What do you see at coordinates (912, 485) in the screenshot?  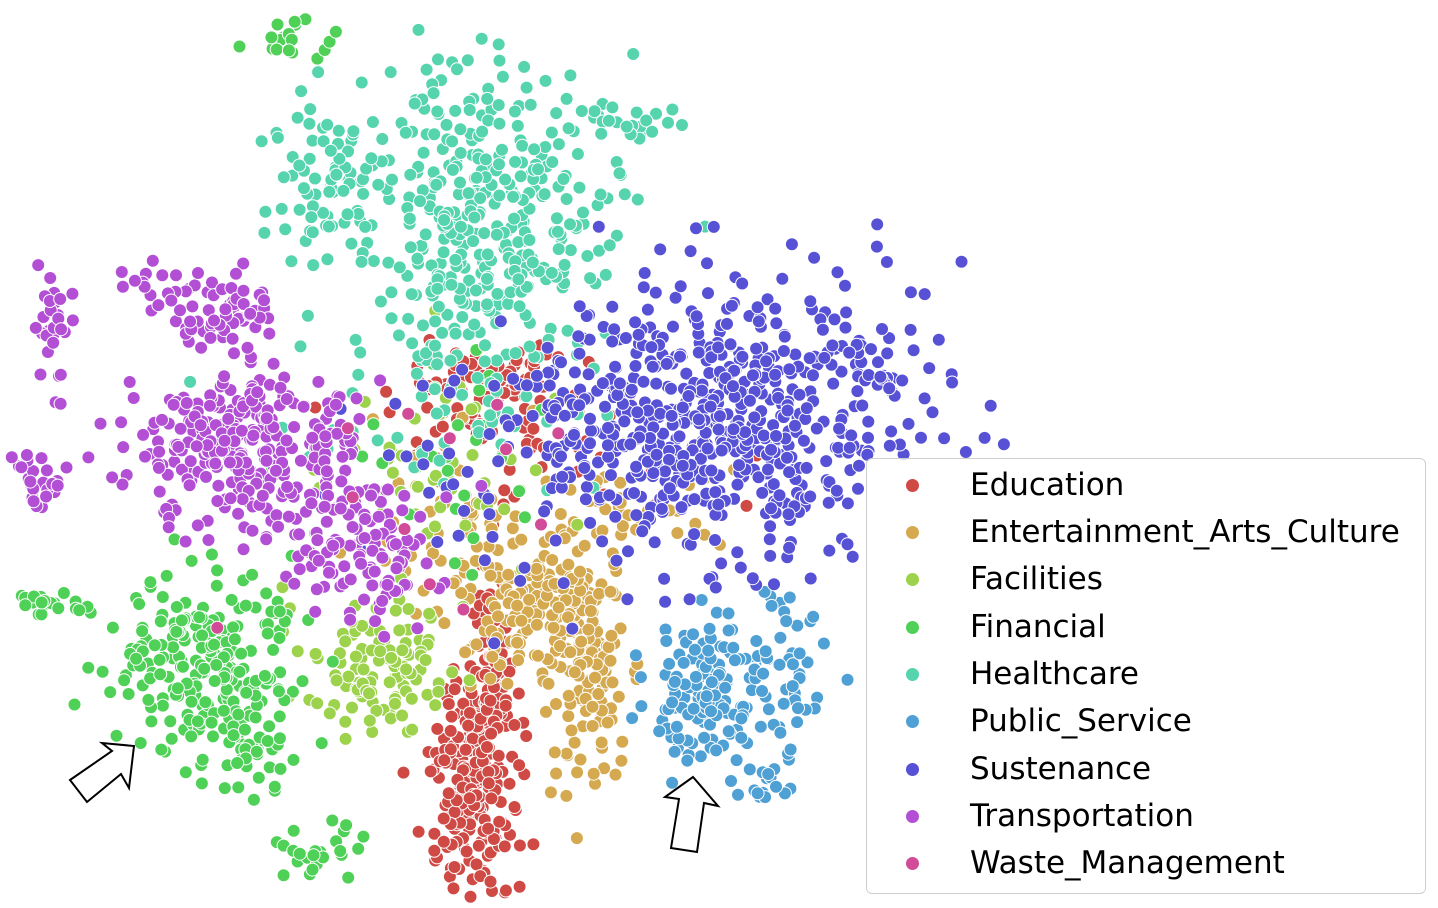 I see `legend-marker-education` at bounding box center [912, 485].